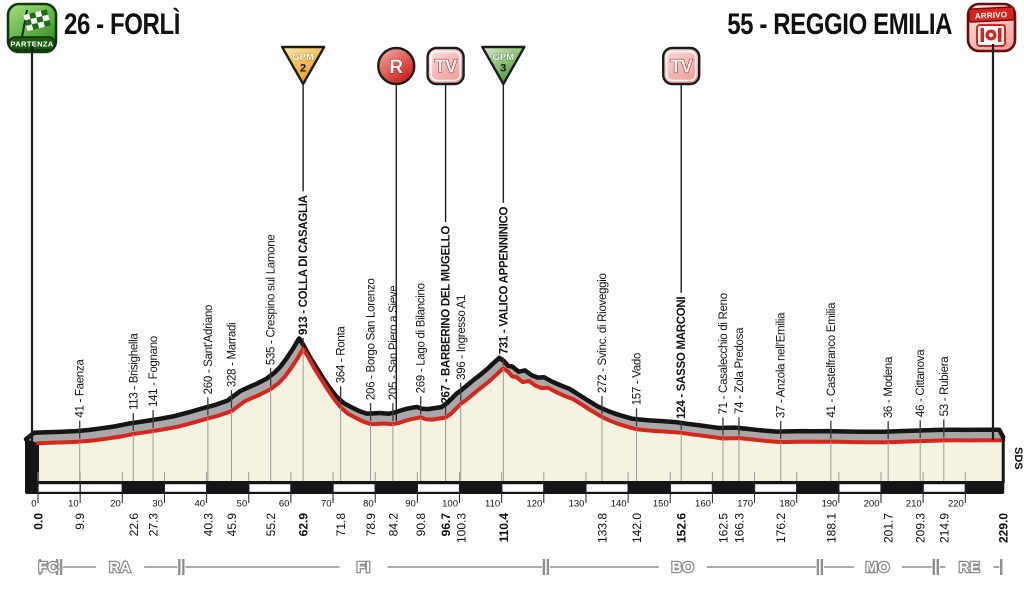 Image resolution: width=1024 pixels, height=590 pixels. Describe the element at coordinates (446, 525) in the screenshot. I see `waypoint-km: 96.7` at that location.